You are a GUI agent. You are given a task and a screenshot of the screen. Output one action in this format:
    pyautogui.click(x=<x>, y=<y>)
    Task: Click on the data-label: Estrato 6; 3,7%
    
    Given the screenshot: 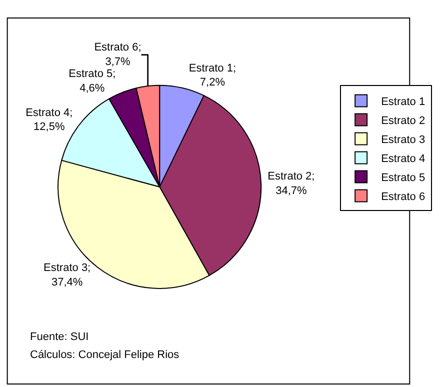 What is the action you would take?
    pyautogui.click(x=118, y=55)
    